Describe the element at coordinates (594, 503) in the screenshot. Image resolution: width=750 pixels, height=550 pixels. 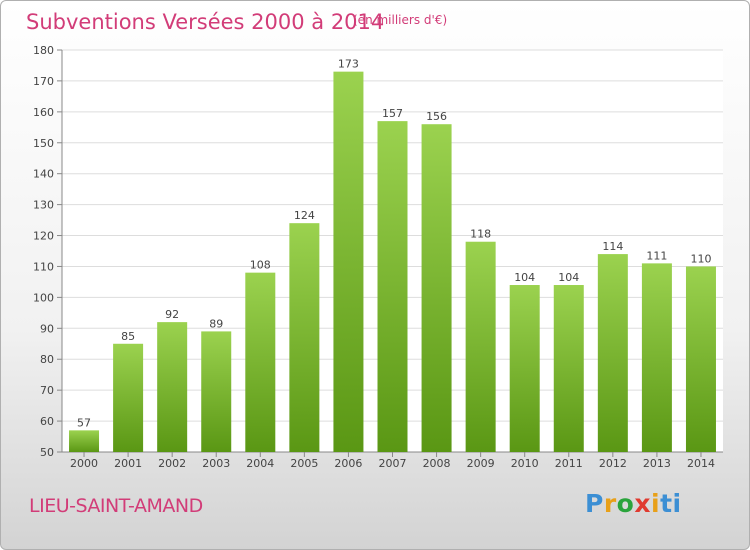
I see `logo-letter: P` at that location.